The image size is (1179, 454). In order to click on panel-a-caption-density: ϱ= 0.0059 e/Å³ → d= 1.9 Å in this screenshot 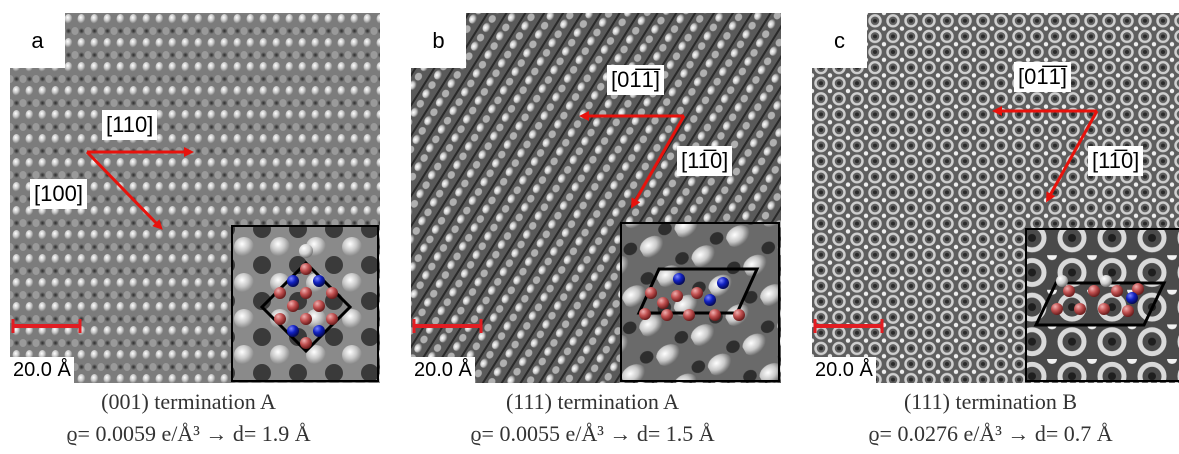, I will do `click(194, 434)`.